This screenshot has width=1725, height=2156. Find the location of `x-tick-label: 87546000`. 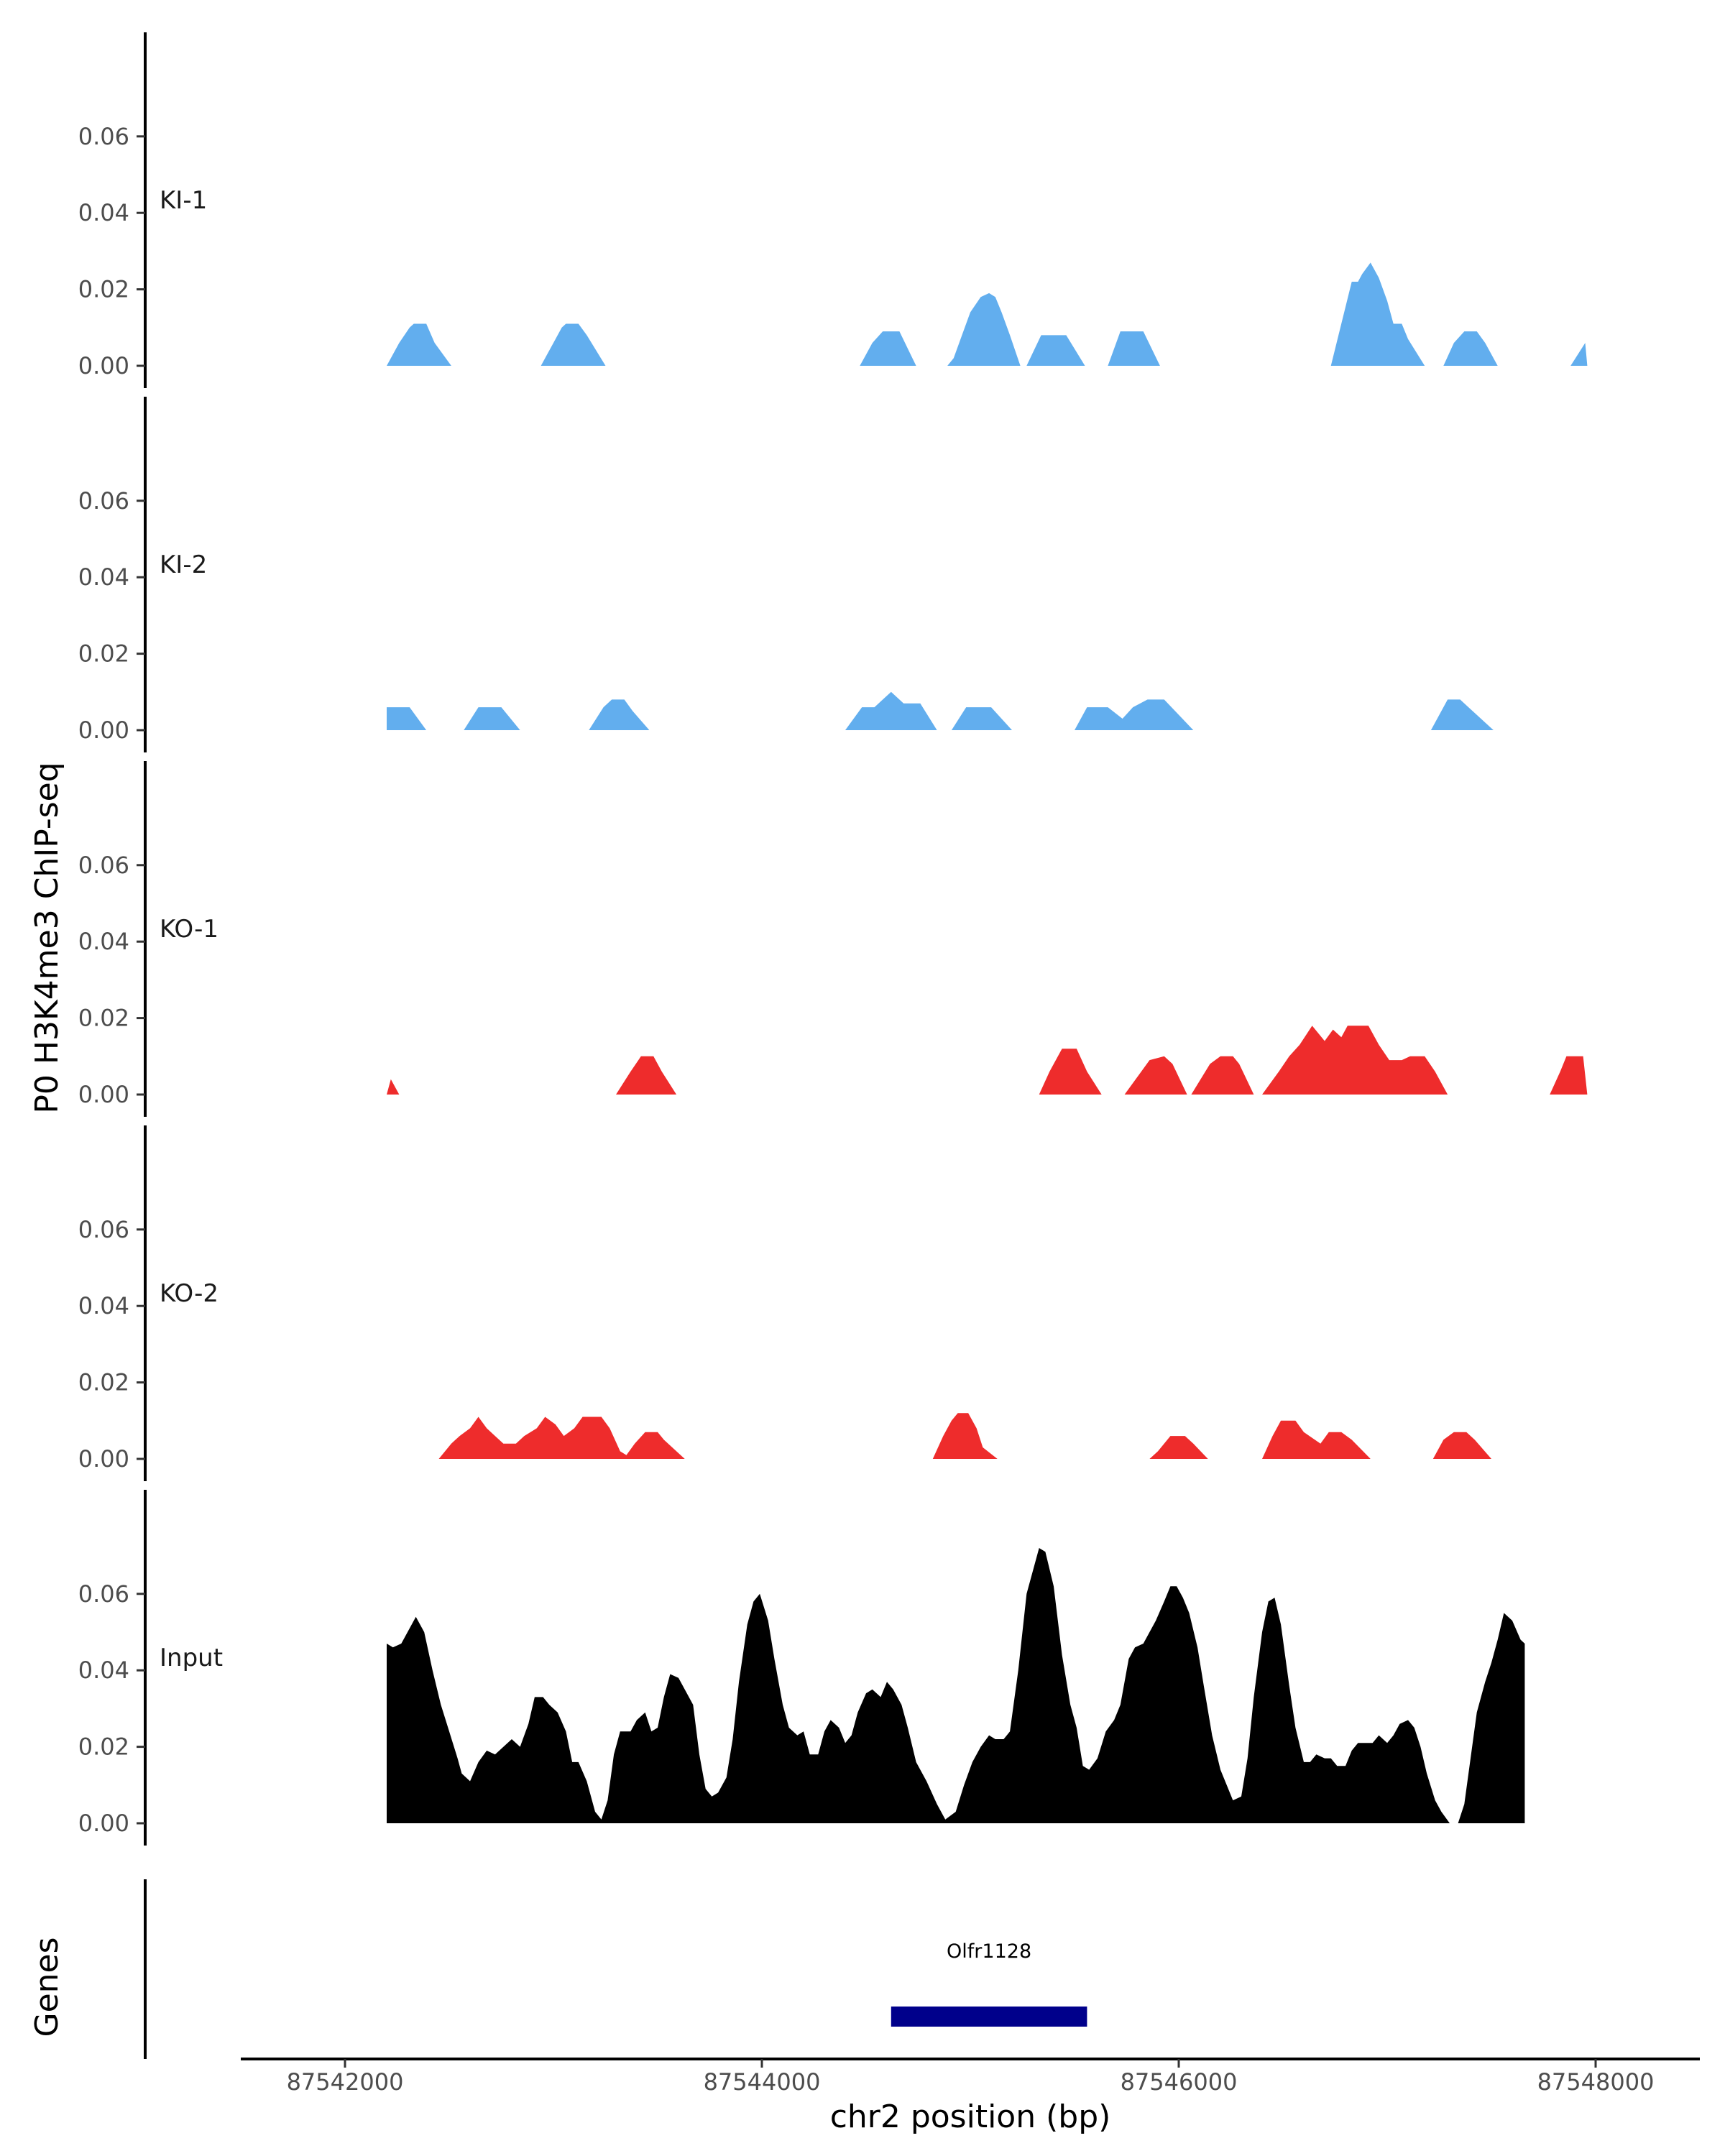

x-tick-label: 87546000 is located at coordinates (1179, 2082).